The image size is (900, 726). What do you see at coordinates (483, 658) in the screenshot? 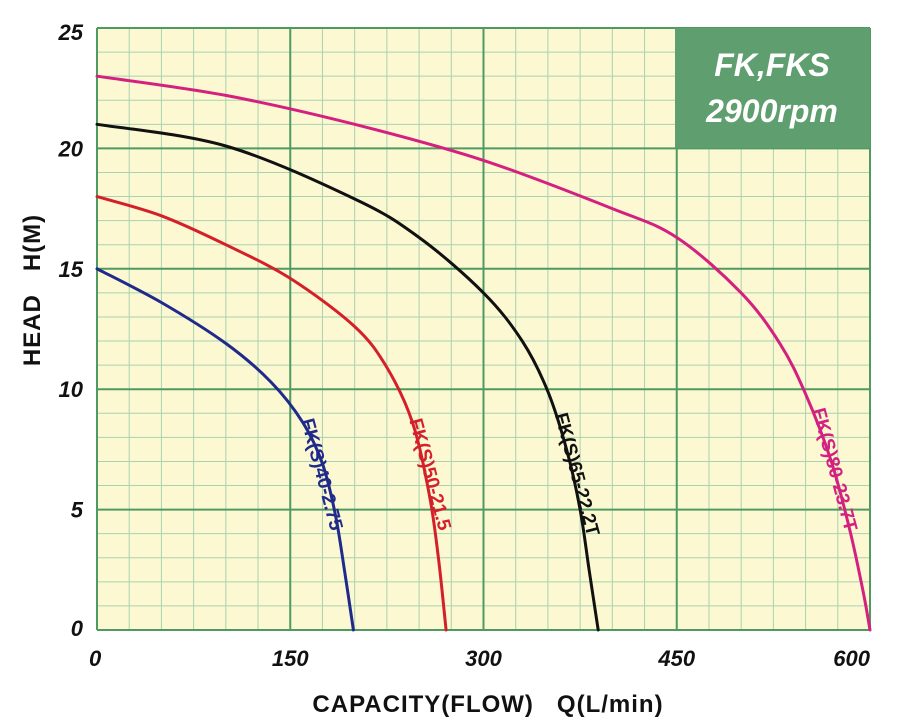
I see `x-tick-label: 300` at bounding box center [483, 658].